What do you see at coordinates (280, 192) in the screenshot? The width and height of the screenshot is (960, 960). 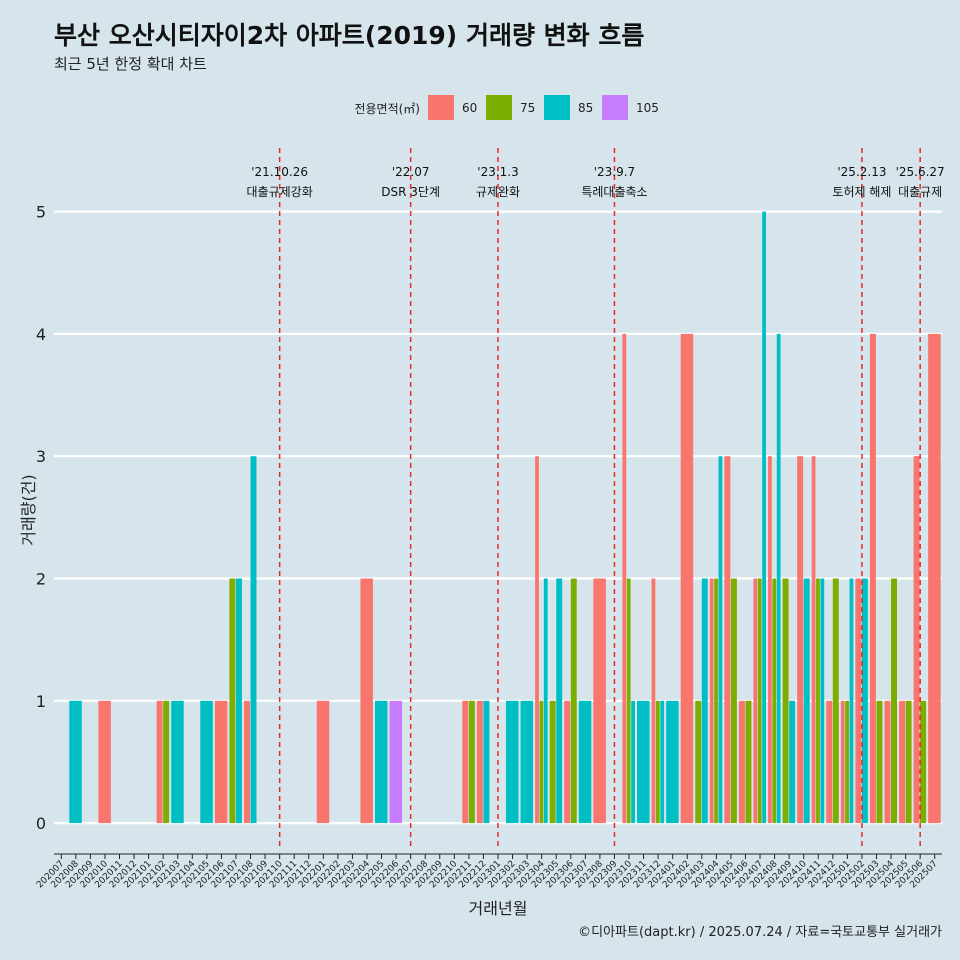 I see `event-label: 대출규제강화` at bounding box center [280, 192].